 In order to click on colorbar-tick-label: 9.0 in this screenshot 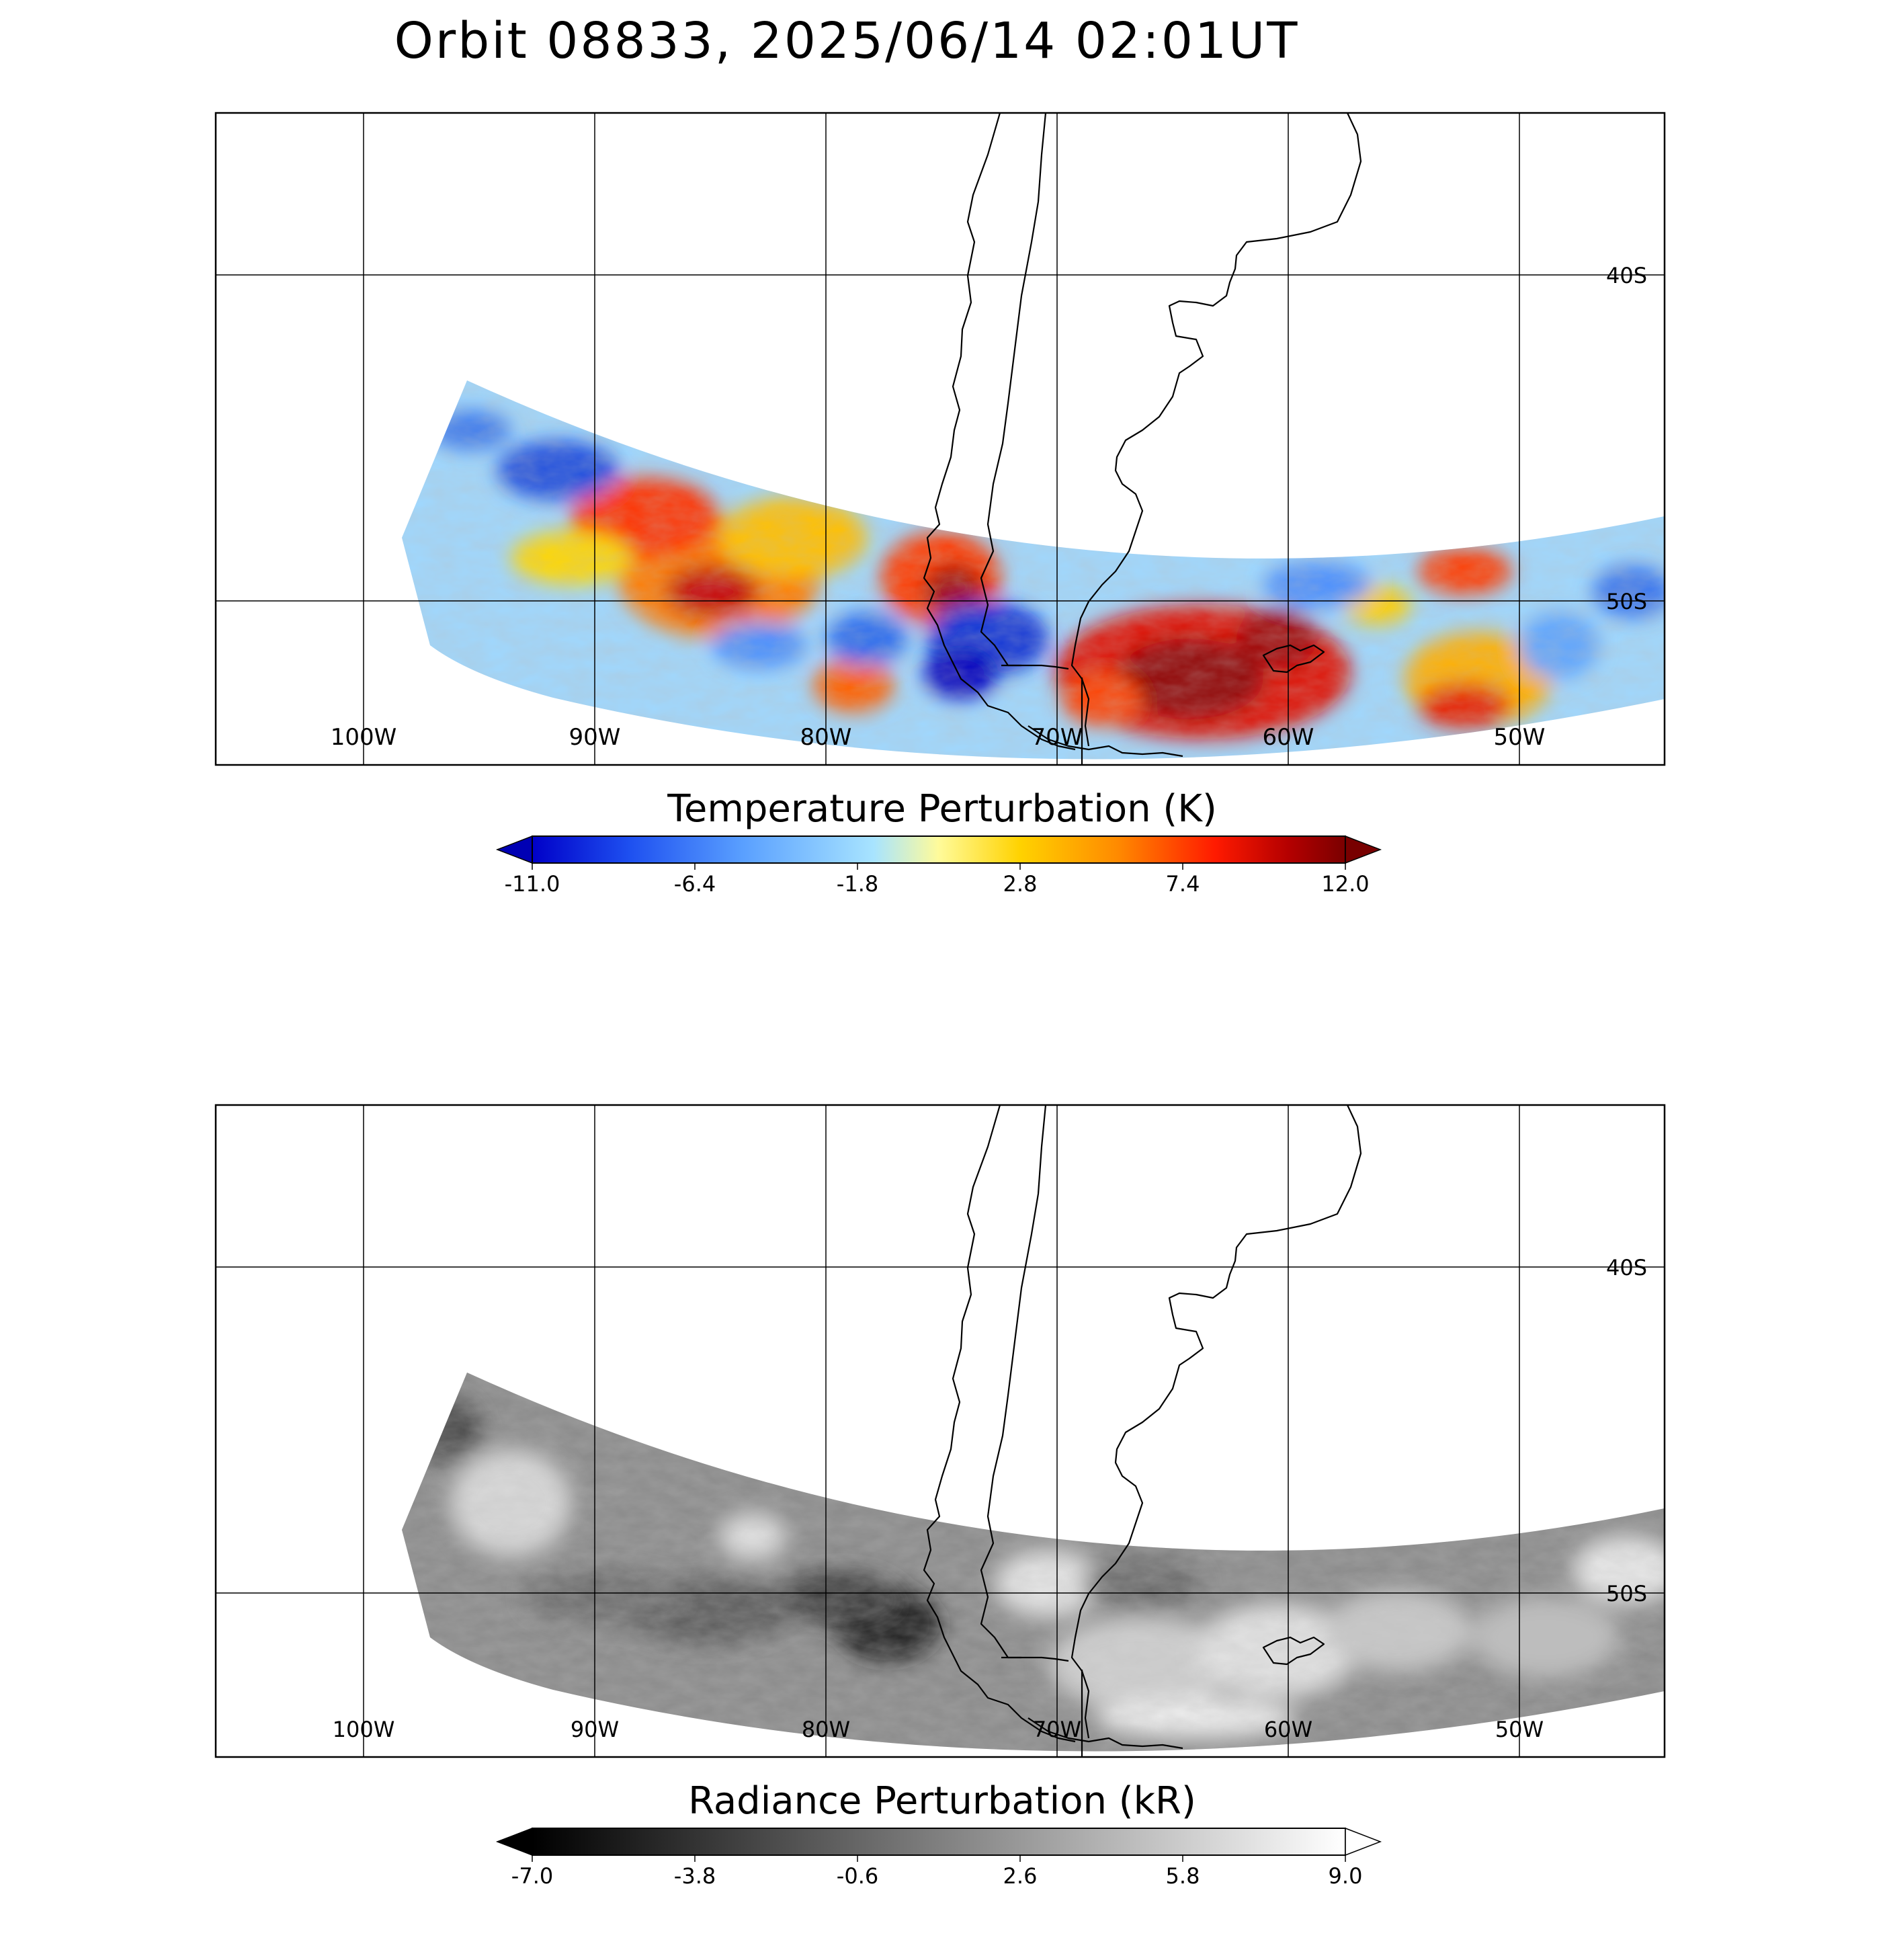, I will do `click(1346, 1876)`.